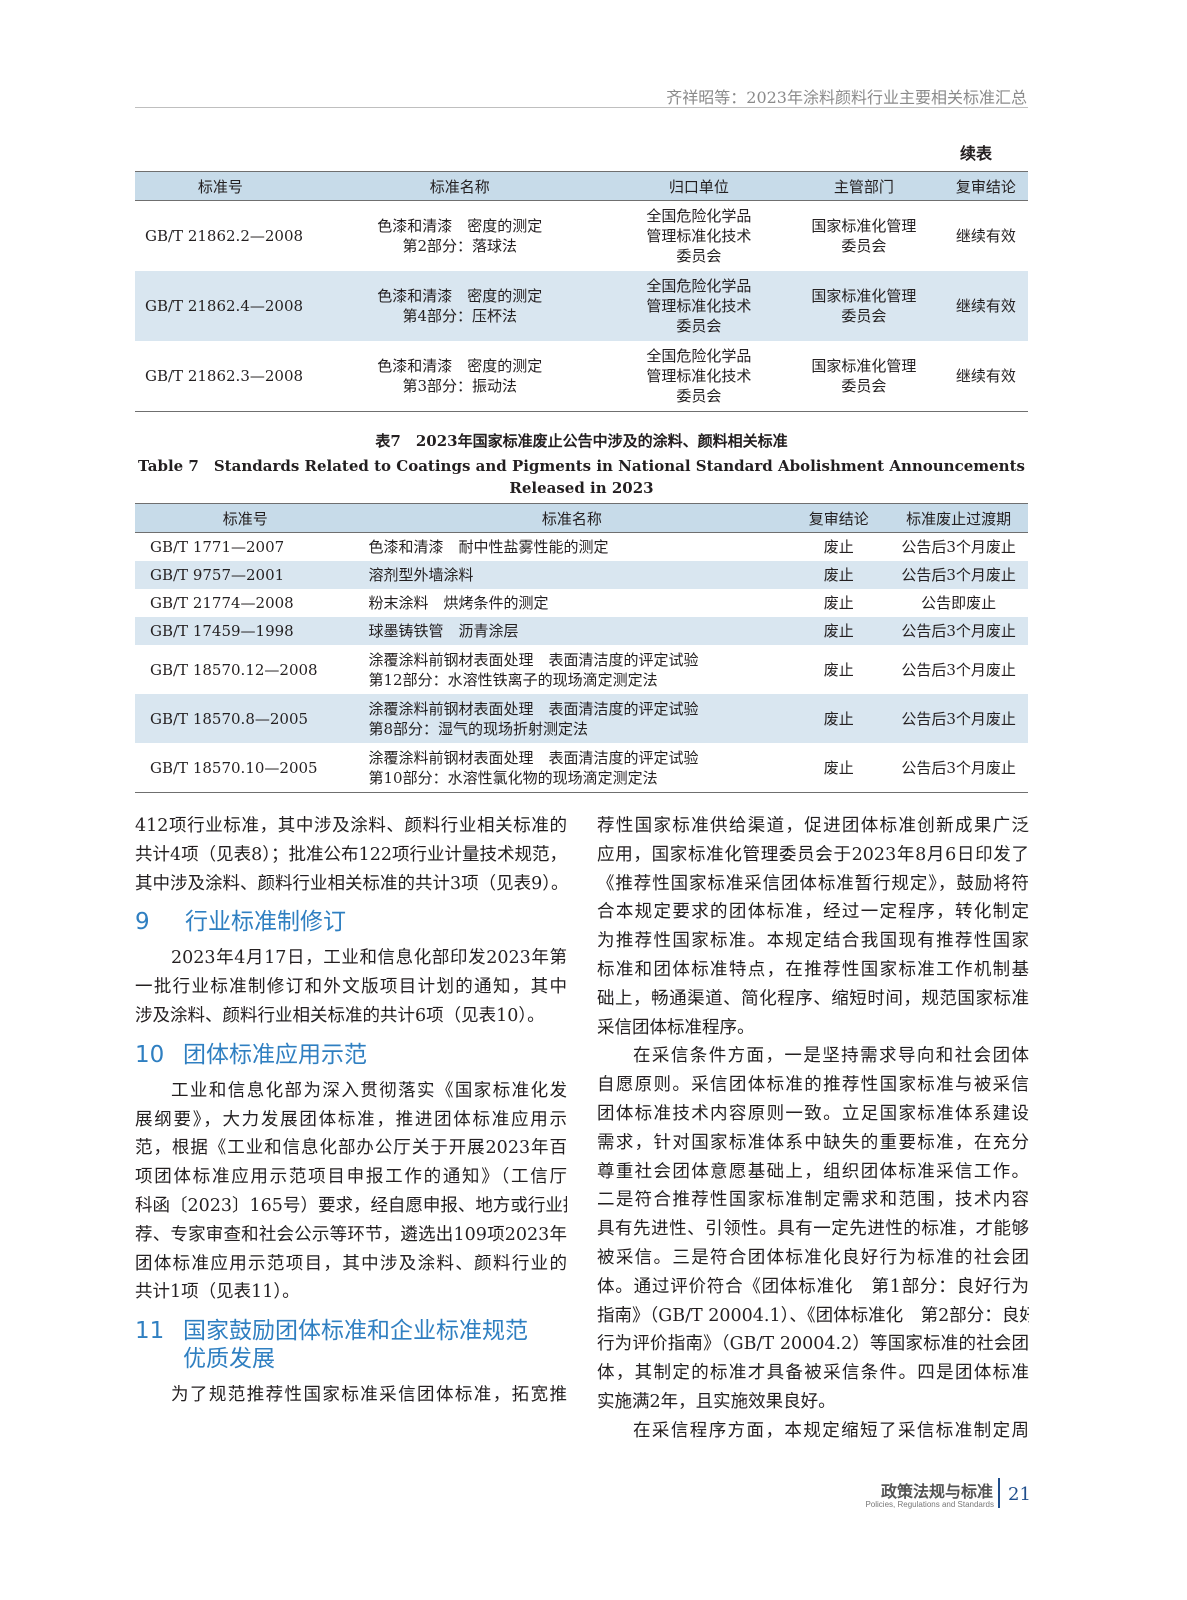 The height and width of the screenshot is (1600, 1187). What do you see at coordinates (460, 316) in the screenshot?
I see `cell-line: 第4部分：压杯法` at bounding box center [460, 316].